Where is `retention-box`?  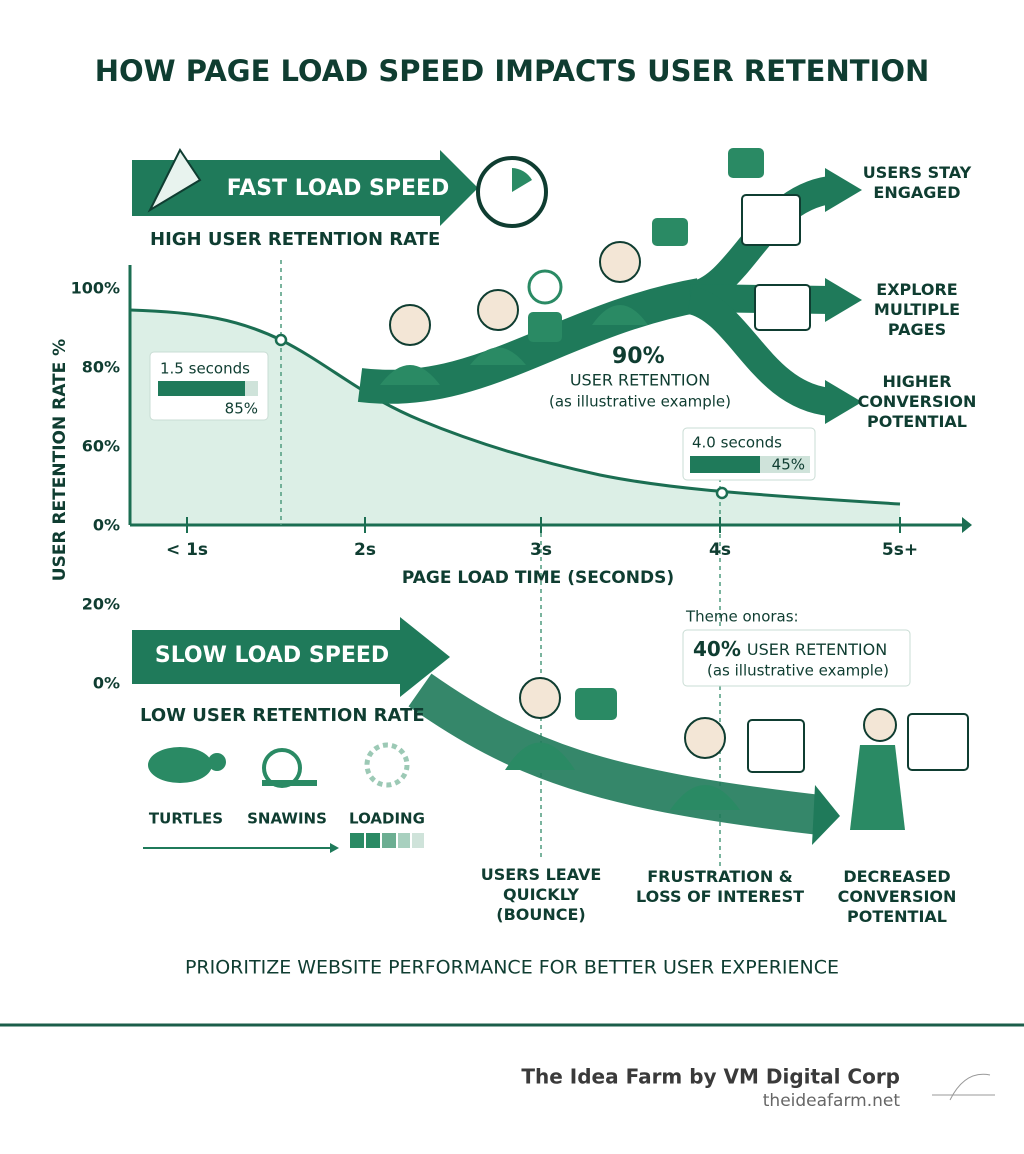
retention-box is located at coordinates (796, 658).